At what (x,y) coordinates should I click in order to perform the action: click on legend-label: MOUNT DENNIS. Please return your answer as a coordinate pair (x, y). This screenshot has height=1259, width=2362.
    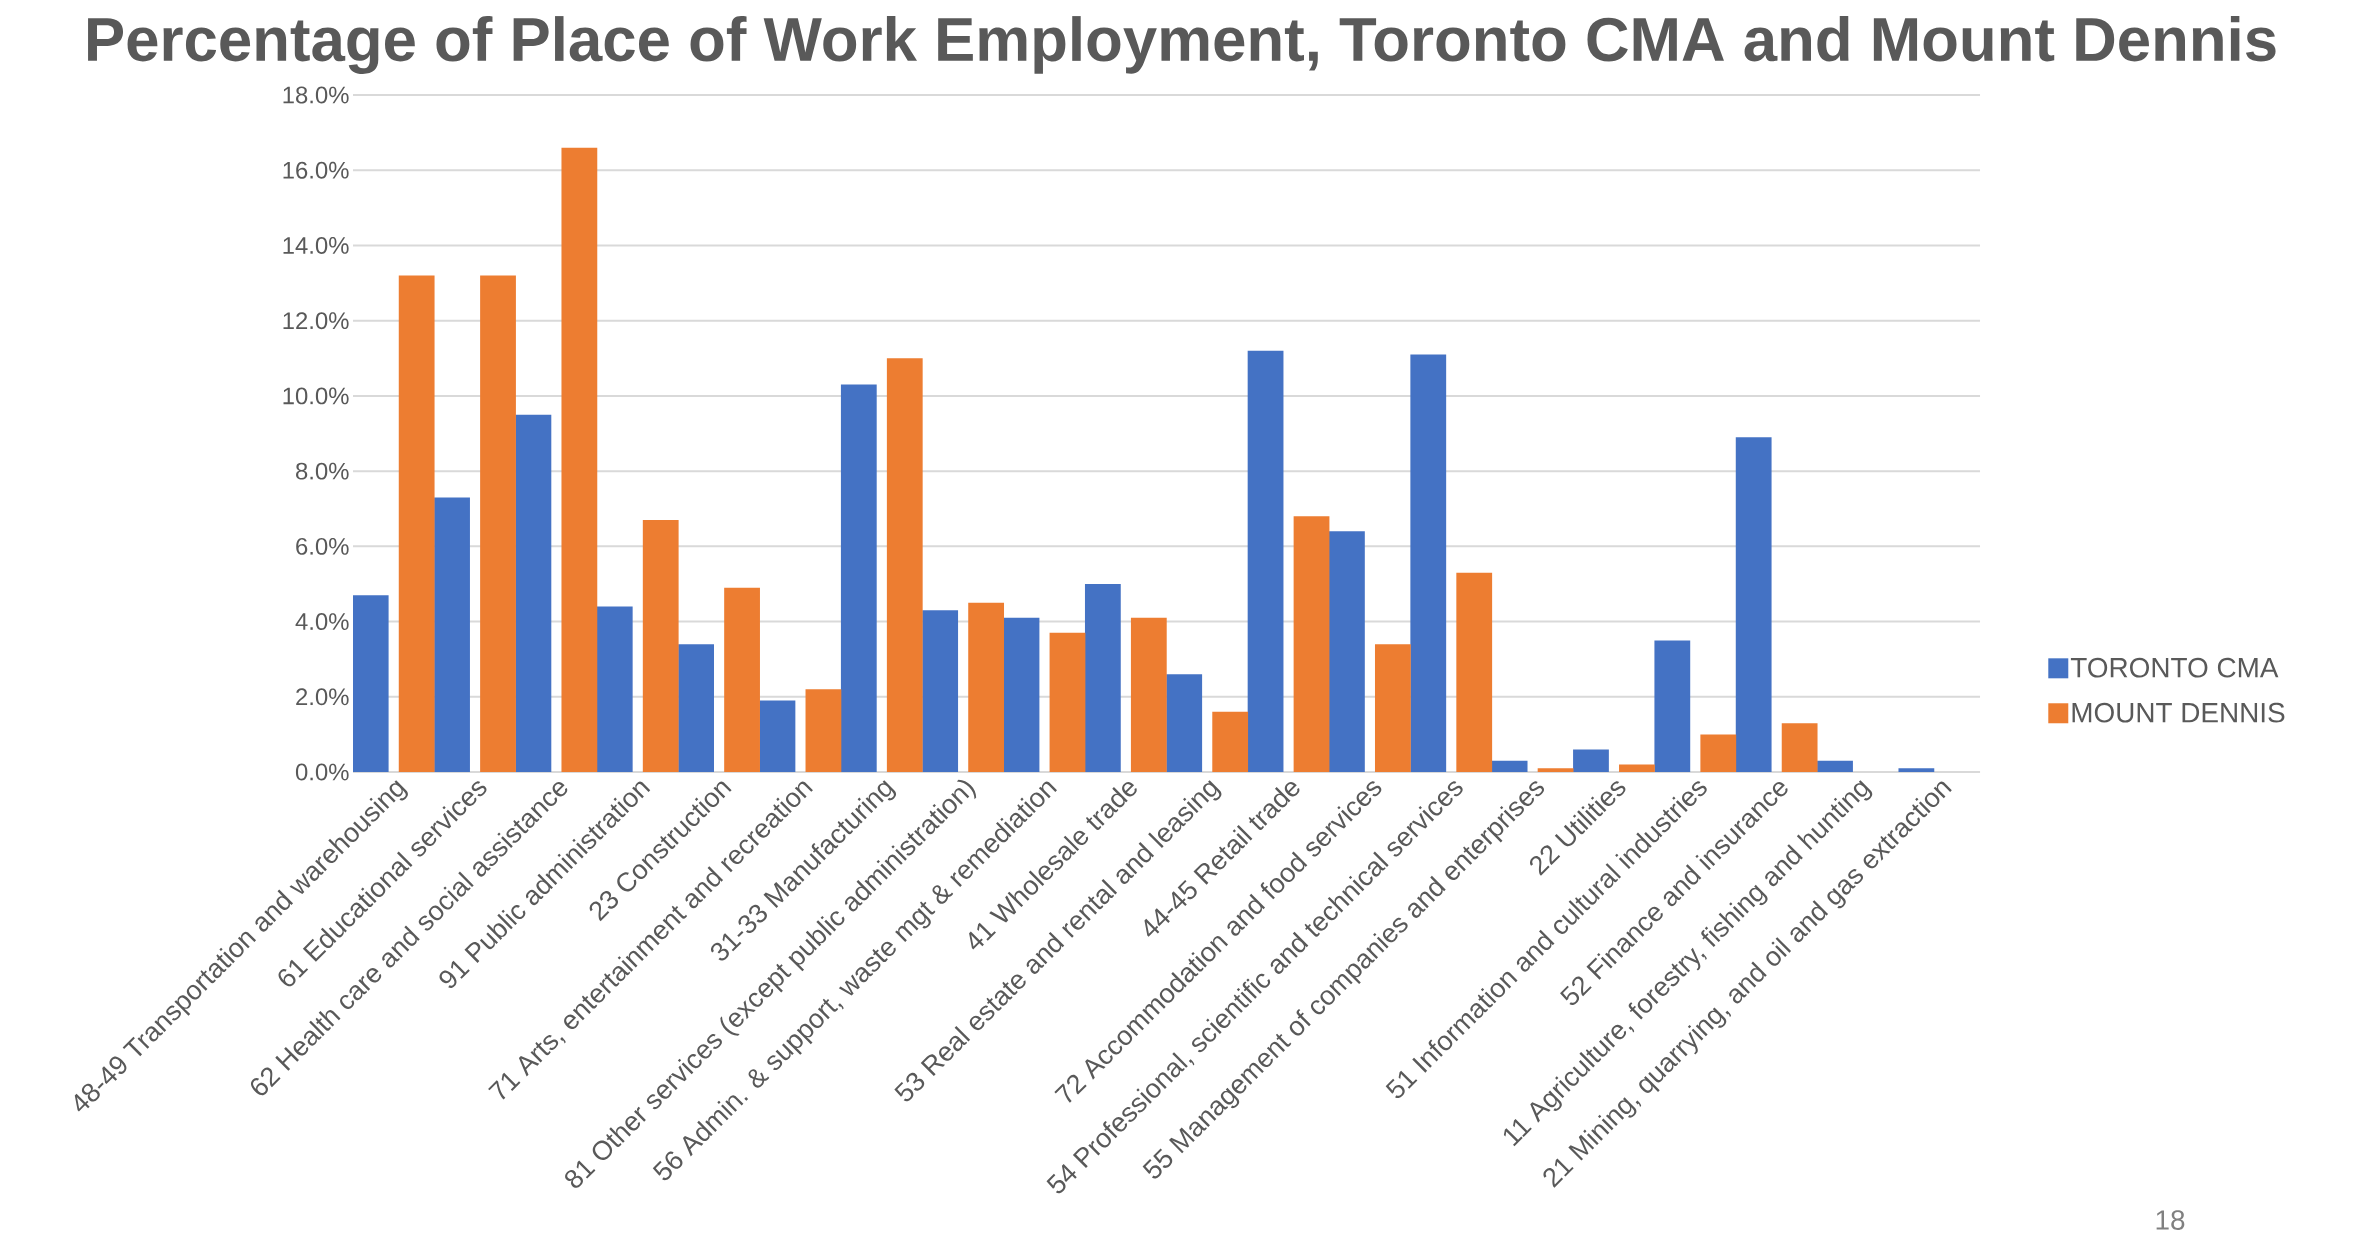
    Looking at the image, I should click on (2178, 712).